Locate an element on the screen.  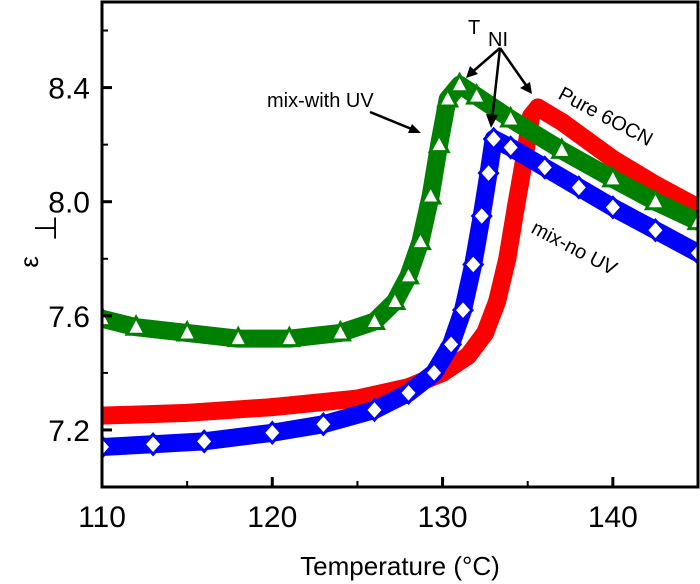
tni-annotation: T NI is located at coordinates (450, 75).